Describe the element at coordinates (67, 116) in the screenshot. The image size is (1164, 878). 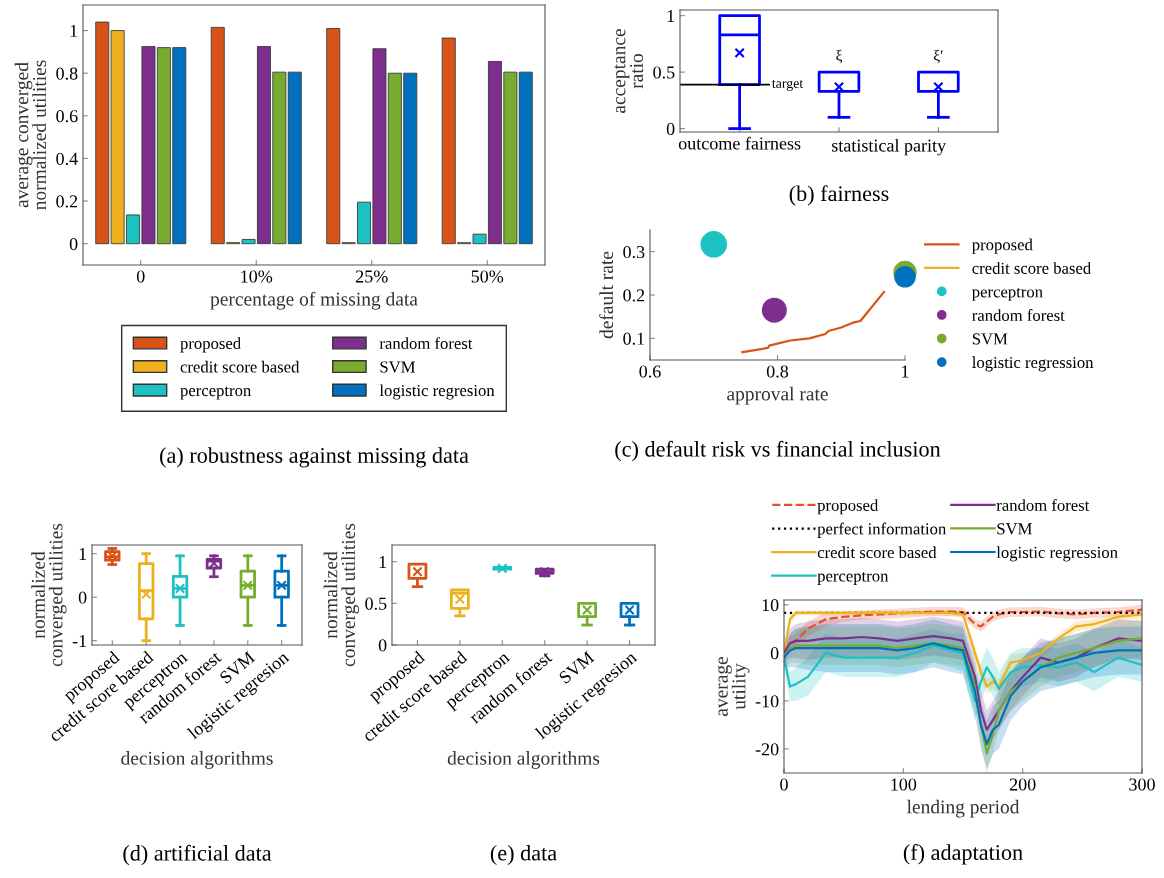
I see `y-tick-label: 0.6` at that location.